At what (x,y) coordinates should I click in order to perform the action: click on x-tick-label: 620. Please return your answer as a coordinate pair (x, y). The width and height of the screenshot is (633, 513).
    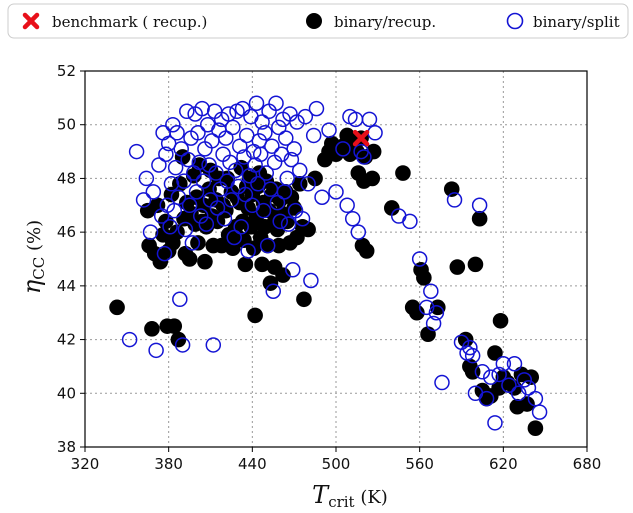
    Looking at the image, I should click on (503, 464).